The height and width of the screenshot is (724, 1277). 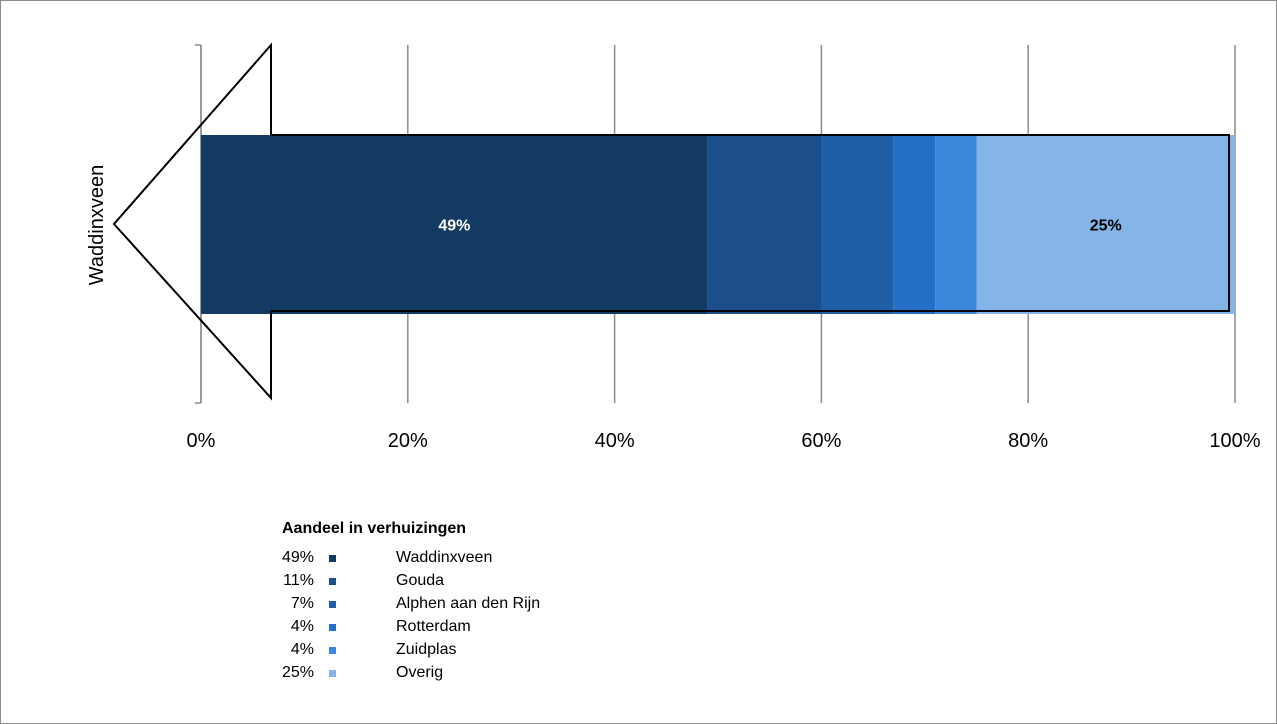 I want to click on x-tick-label: 80%, so click(x=1028, y=441).